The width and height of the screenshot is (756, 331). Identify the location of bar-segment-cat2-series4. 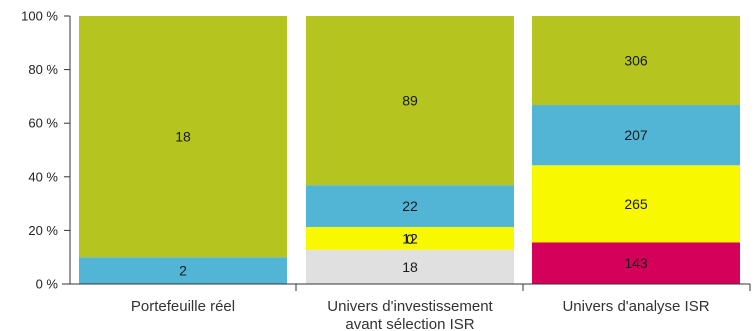
(636, 61).